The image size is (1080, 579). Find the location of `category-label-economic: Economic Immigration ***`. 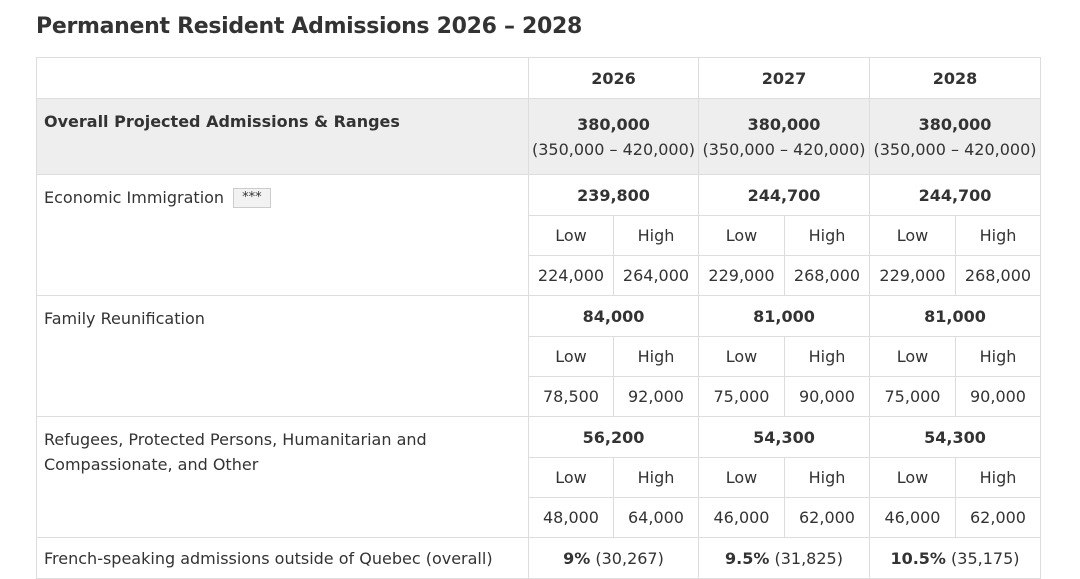

category-label-economic: Economic Immigration *** is located at coordinates (282, 235).